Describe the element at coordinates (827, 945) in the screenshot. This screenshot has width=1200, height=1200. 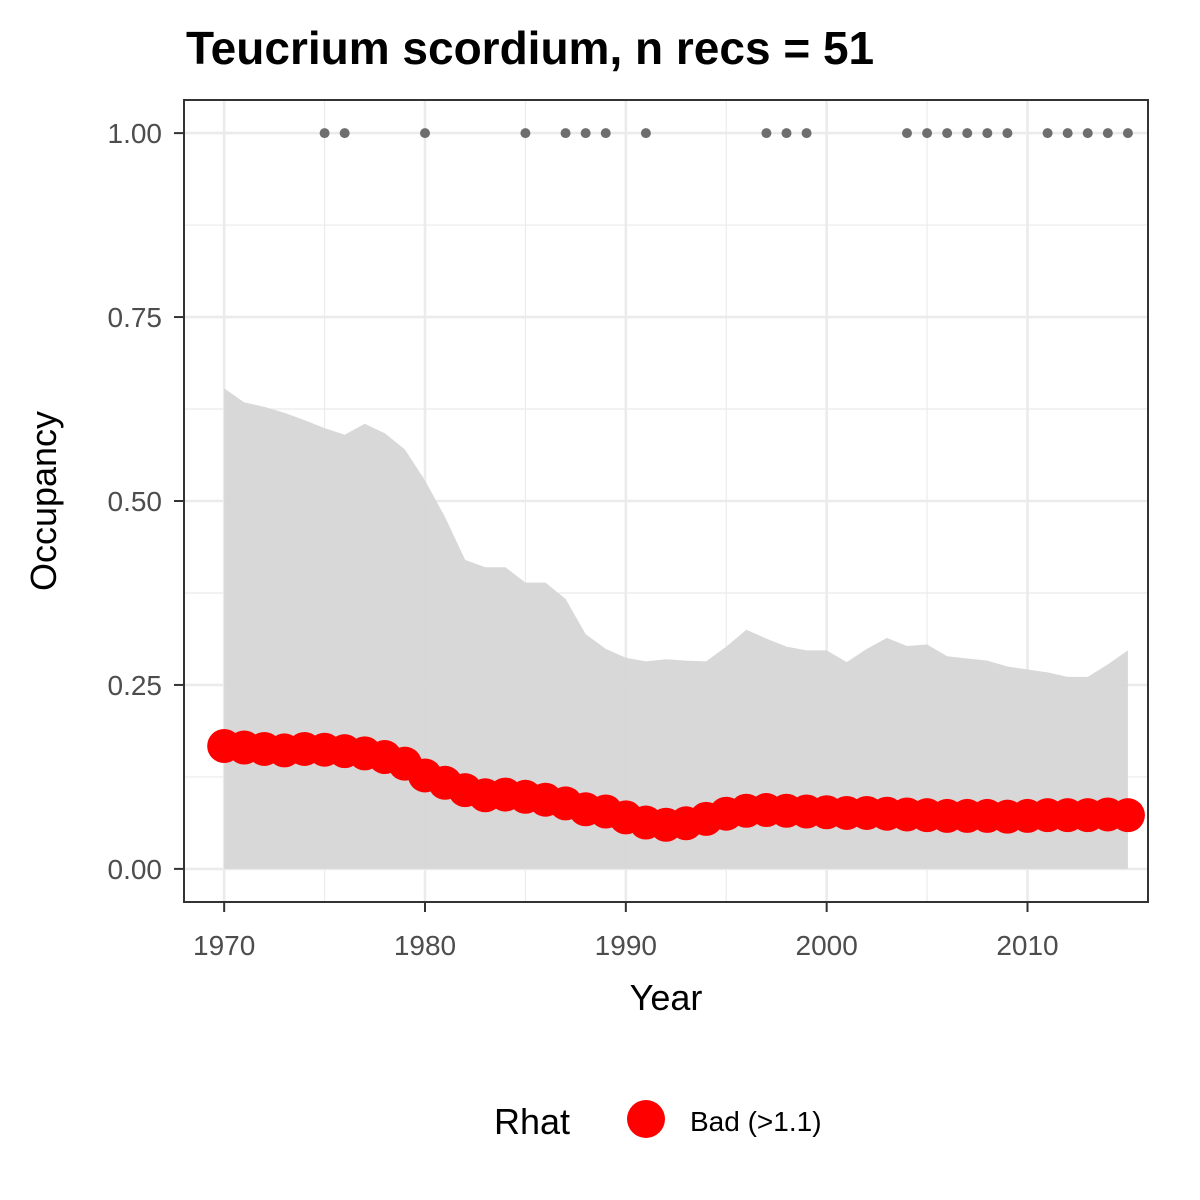
I see `x-tick-label: 2000` at that location.